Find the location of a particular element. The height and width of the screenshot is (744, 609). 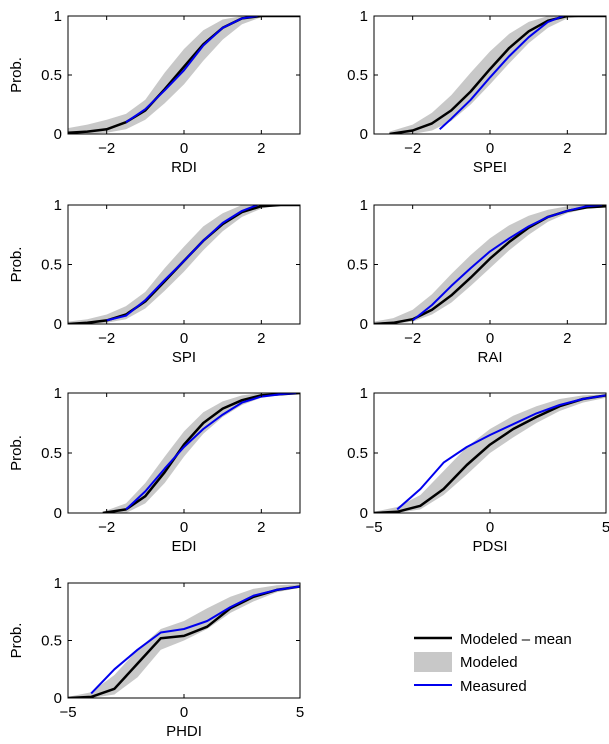

panel-spi: −2 0 2 0 0.5 1 SPI Prob. is located at coordinates (154, 281).